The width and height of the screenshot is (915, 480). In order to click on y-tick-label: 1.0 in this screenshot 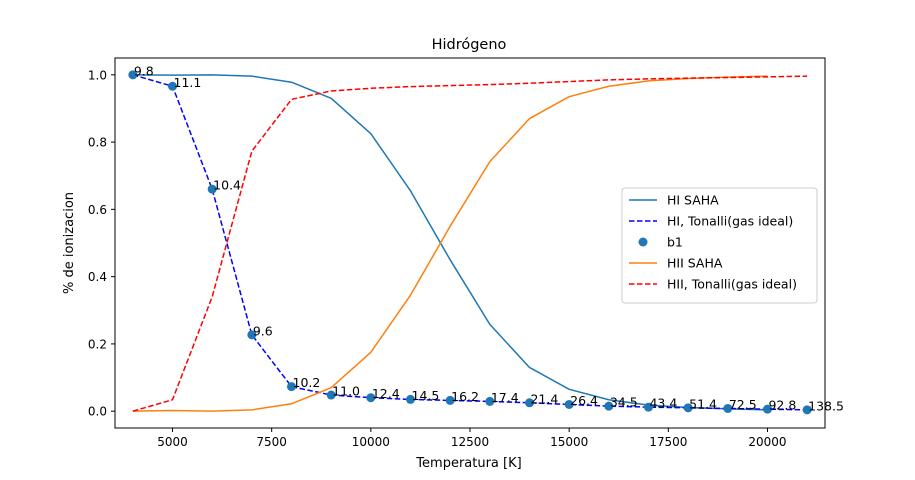, I will do `click(97, 75)`.